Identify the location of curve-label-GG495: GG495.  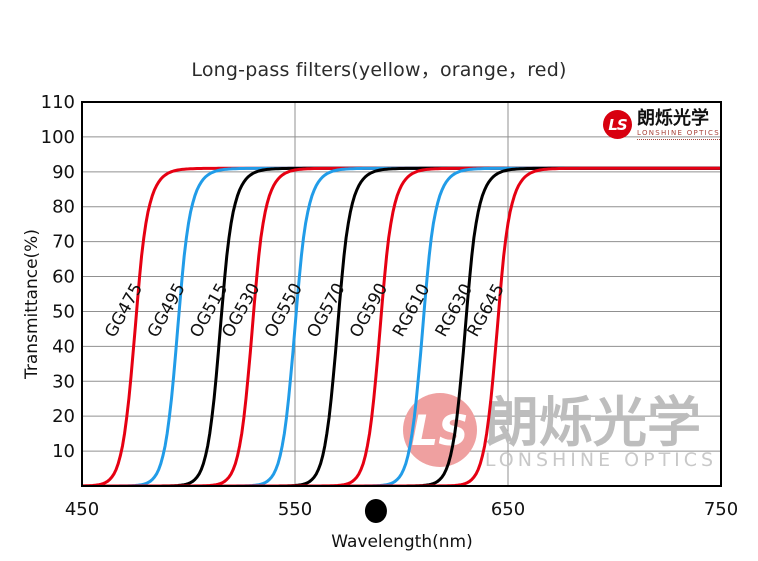
(167, 310).